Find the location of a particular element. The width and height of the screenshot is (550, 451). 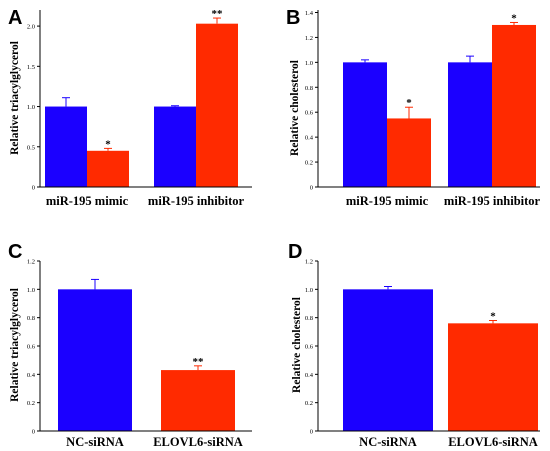

y-tick-label: 1.4 is located at coordinates (309, 13).